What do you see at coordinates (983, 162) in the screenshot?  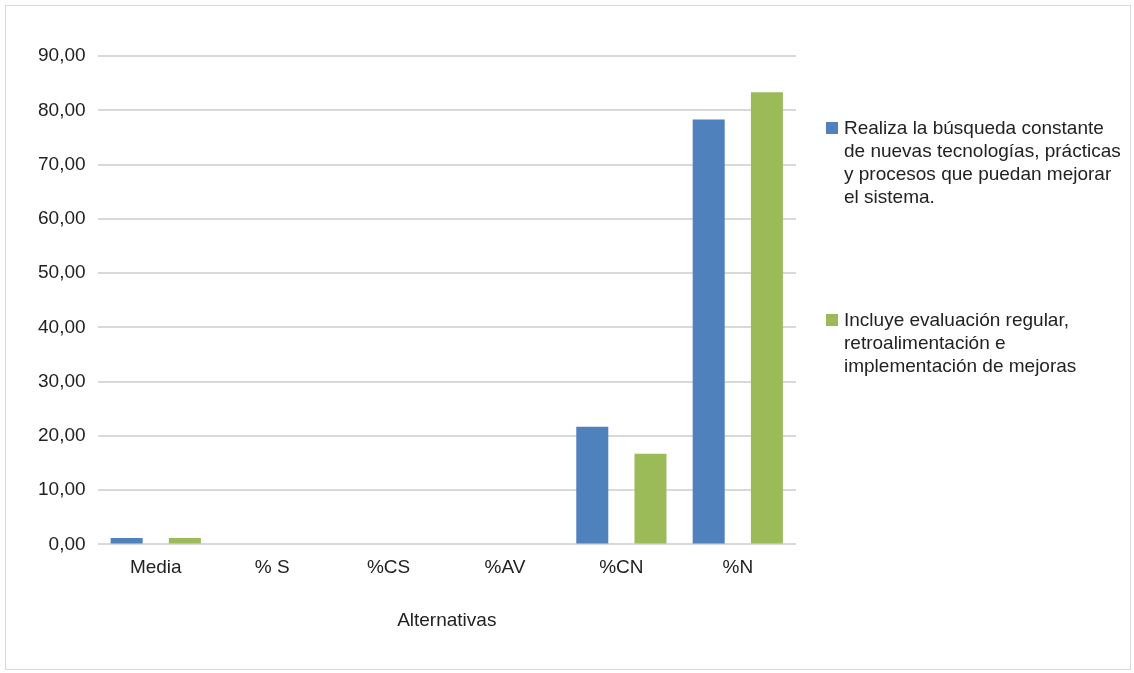 I see `legend-label: Realiza la búsqueda constante de nuevas tecnologías, prácticas y procesos que puedan mejorar el sistema.` at bounding box center [983, 162].